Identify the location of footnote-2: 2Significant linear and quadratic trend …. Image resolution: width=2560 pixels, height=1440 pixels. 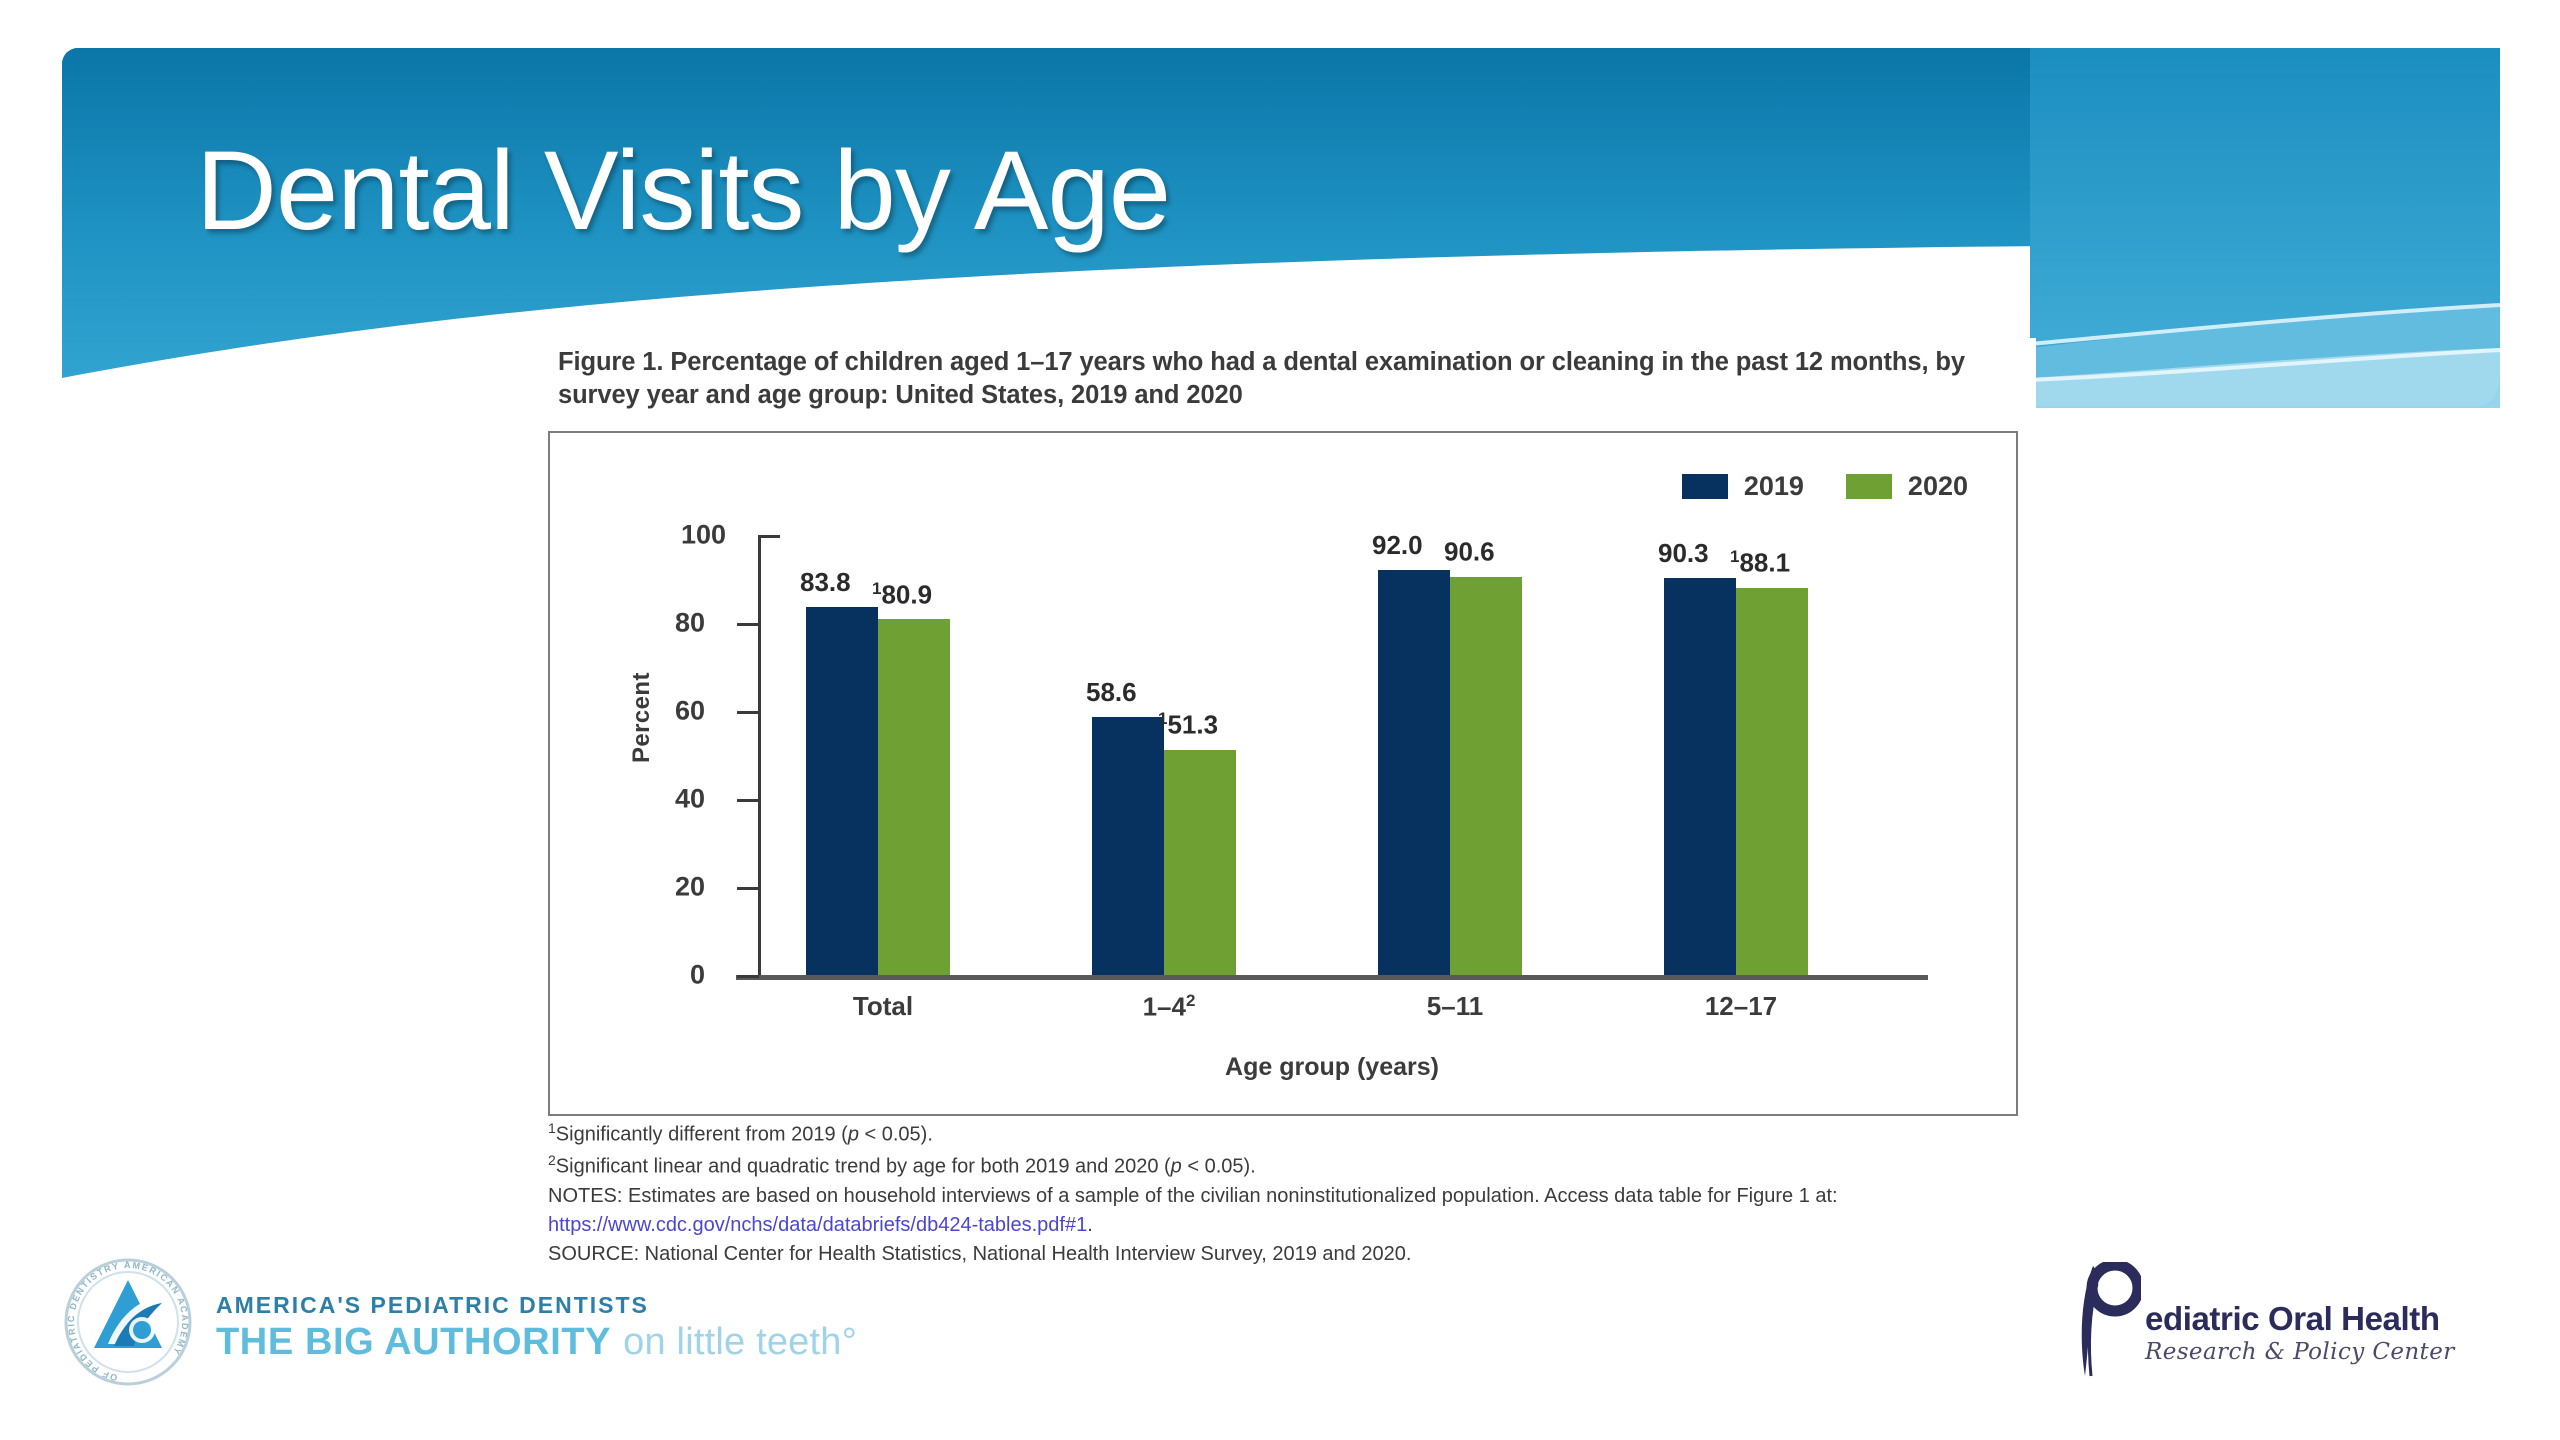
(902, 1164).